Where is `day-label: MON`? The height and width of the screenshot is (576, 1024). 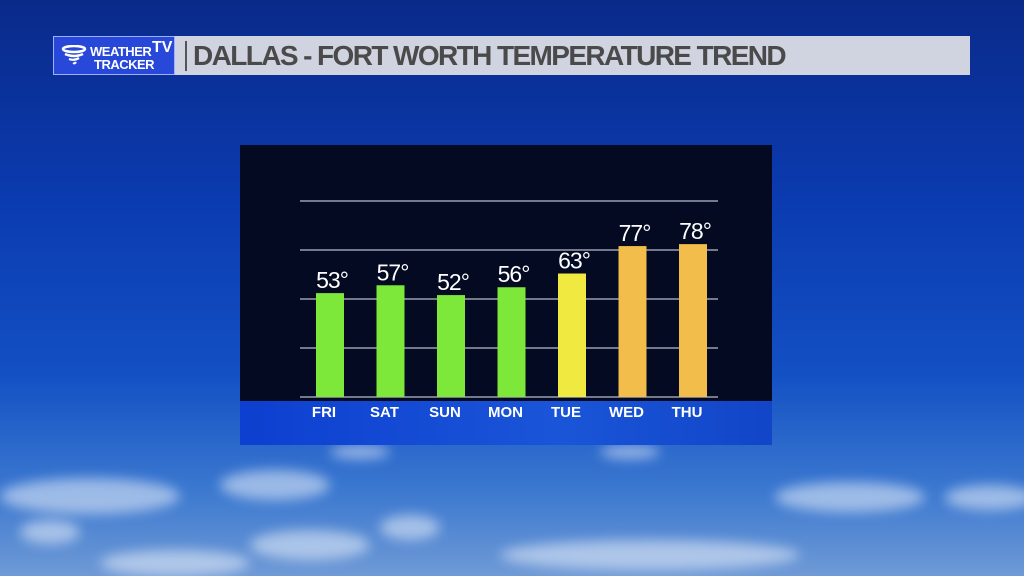 day-label: MON is located at coordinates (505, 412).